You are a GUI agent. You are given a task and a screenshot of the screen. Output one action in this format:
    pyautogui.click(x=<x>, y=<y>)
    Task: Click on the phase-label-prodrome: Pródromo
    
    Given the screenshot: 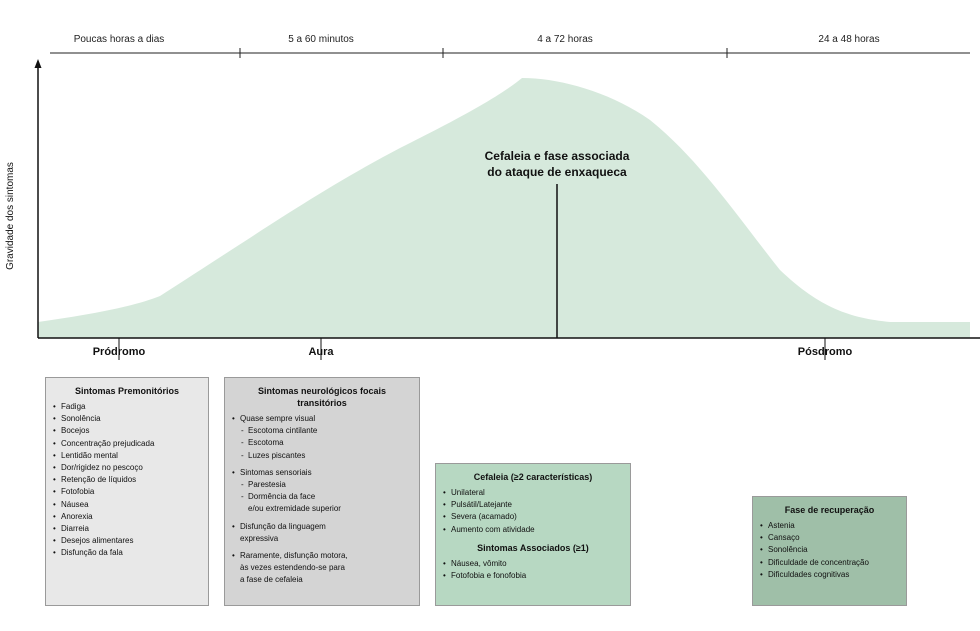 What is the action you would take?
    pyautogui.click(x=119, y=352)
    